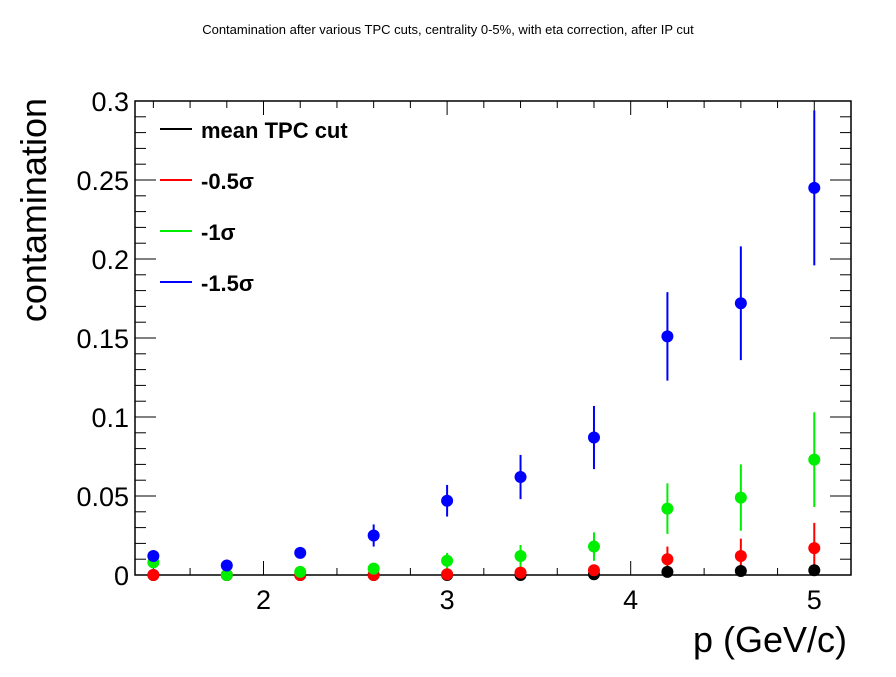 This screenshot has height=677, width=896. I want to click on y-tick-label: 0.15, so click(102, 339).